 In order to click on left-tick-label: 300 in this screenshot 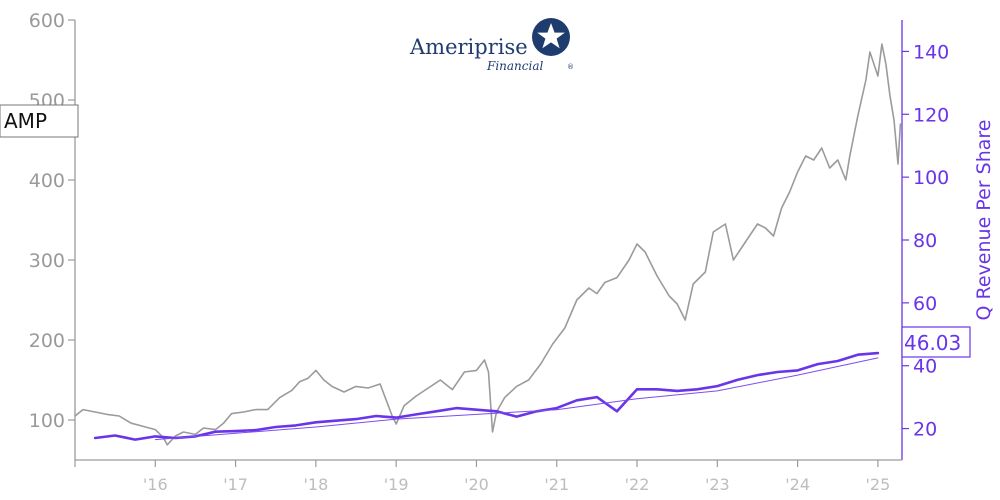, I will do `click(47, 261)`.